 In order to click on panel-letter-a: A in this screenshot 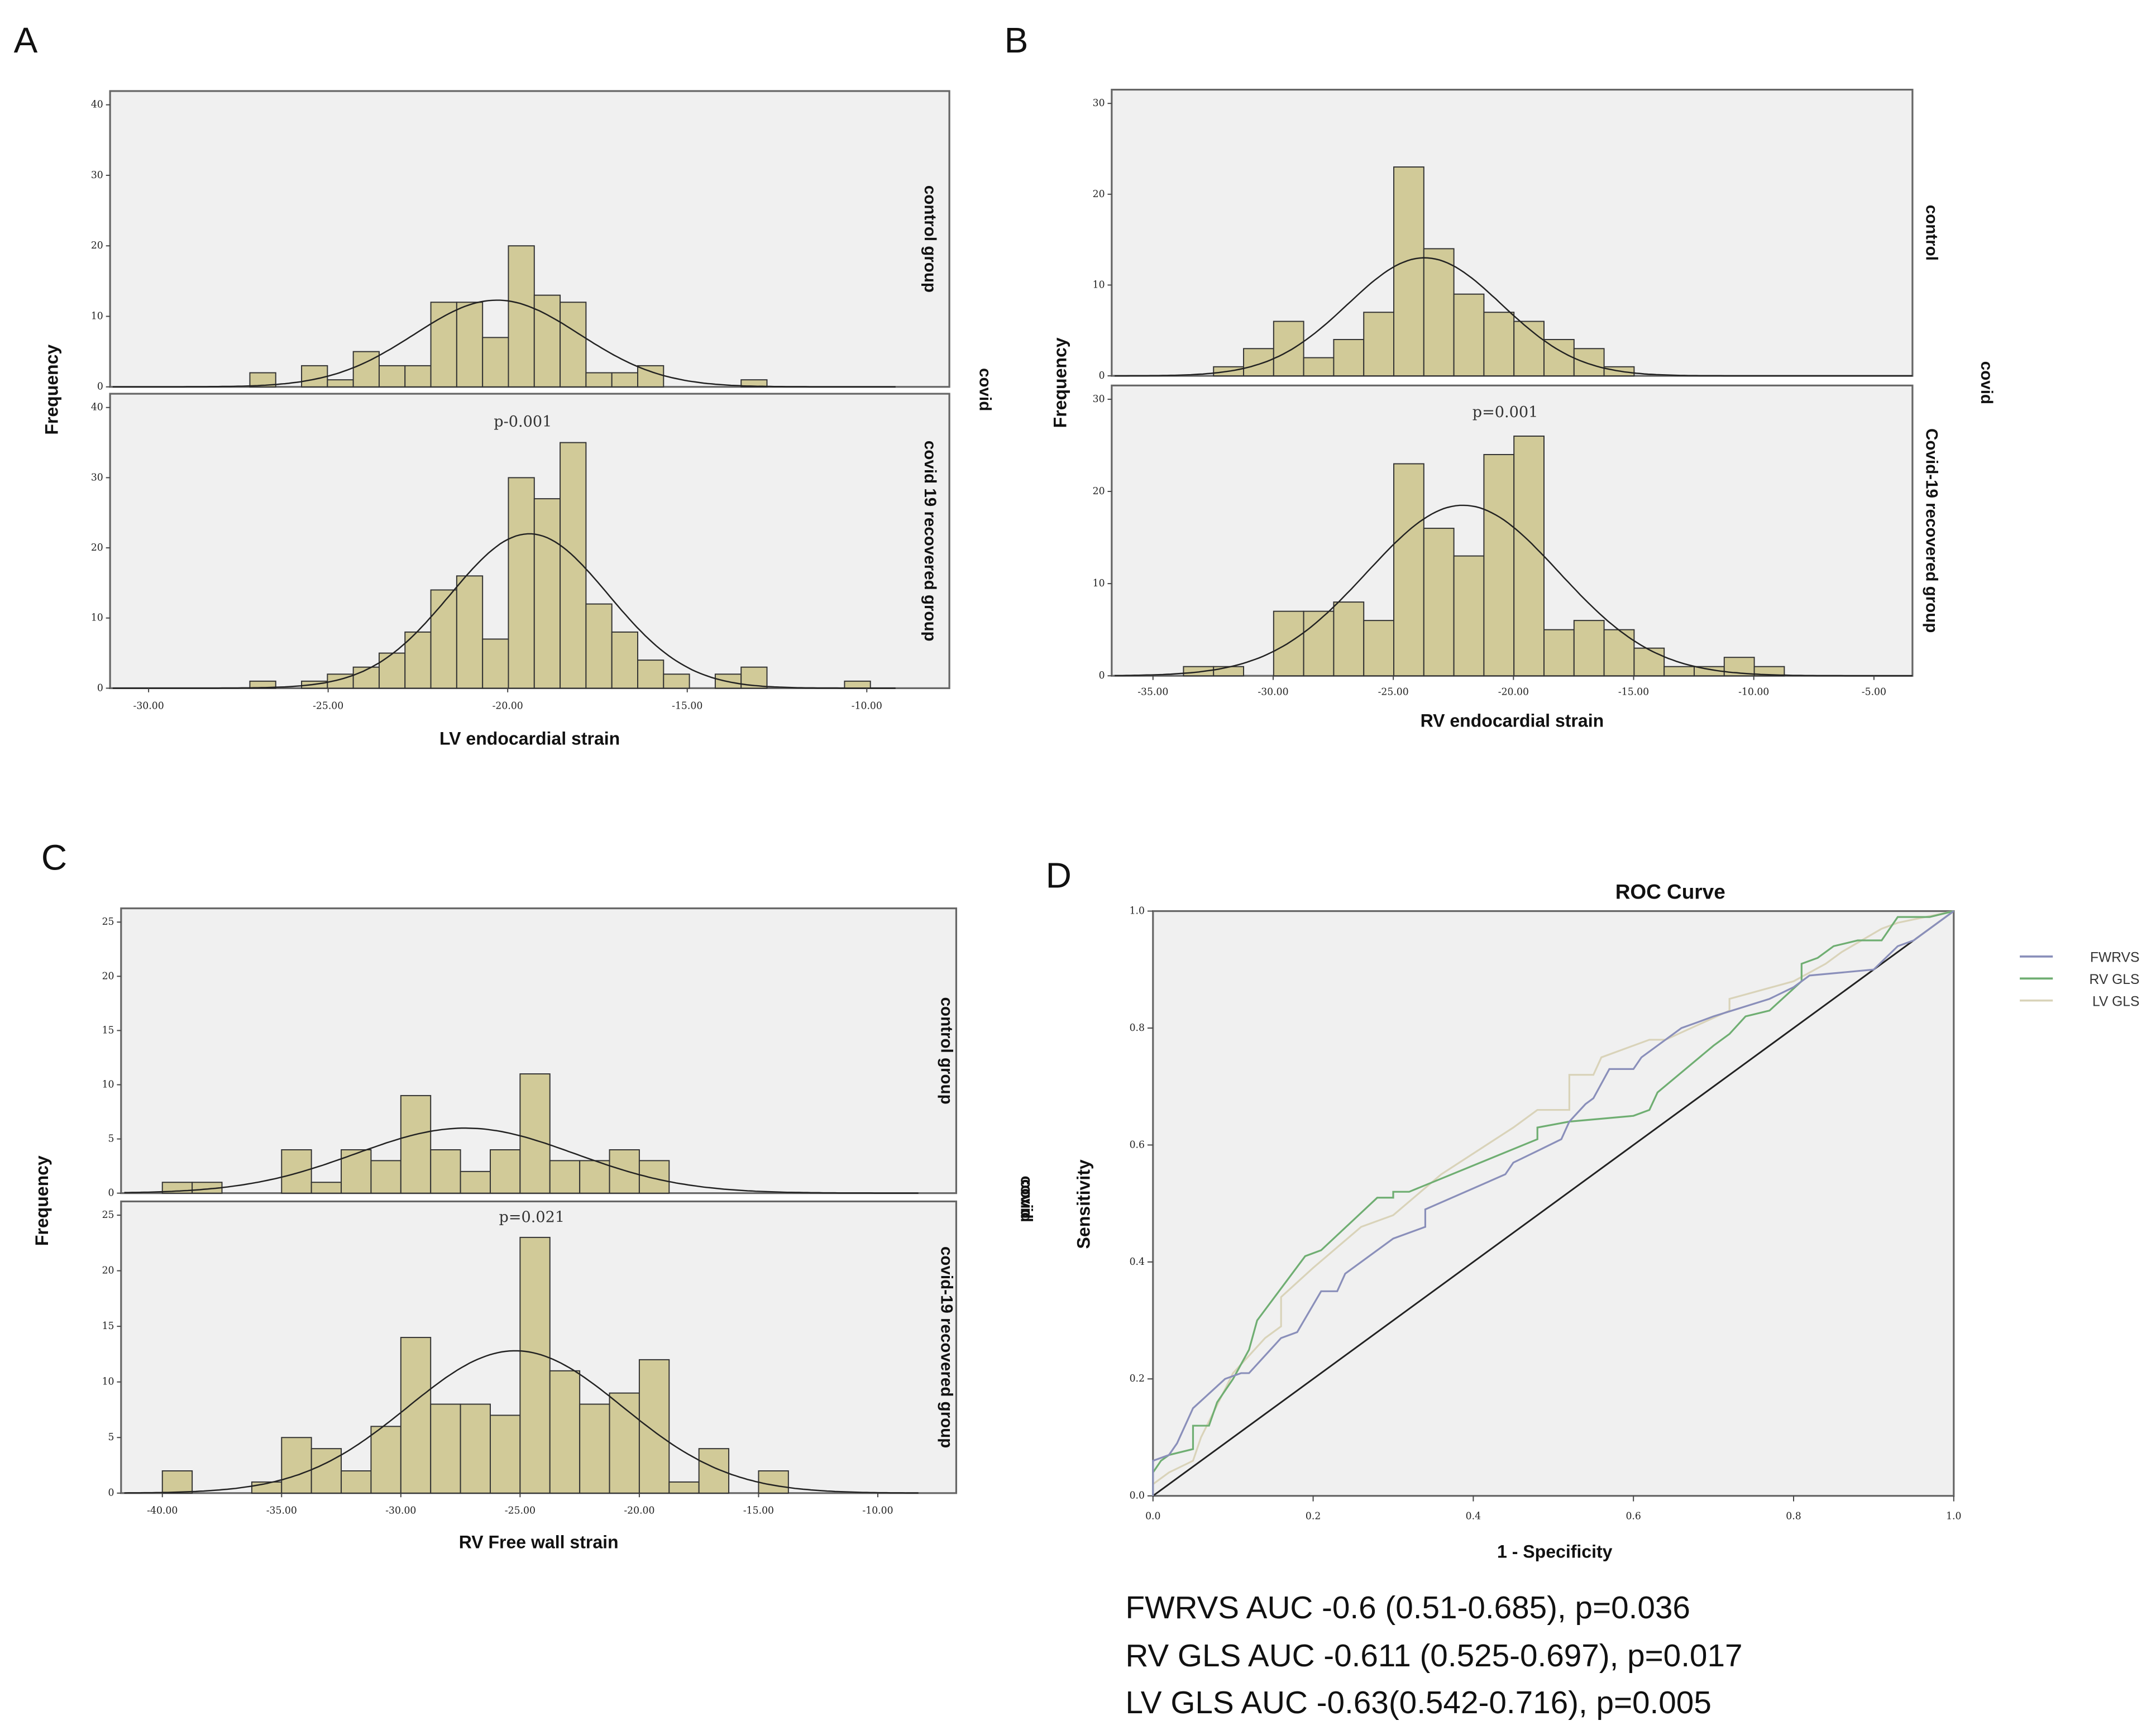, I will do `click(26, 40)`.